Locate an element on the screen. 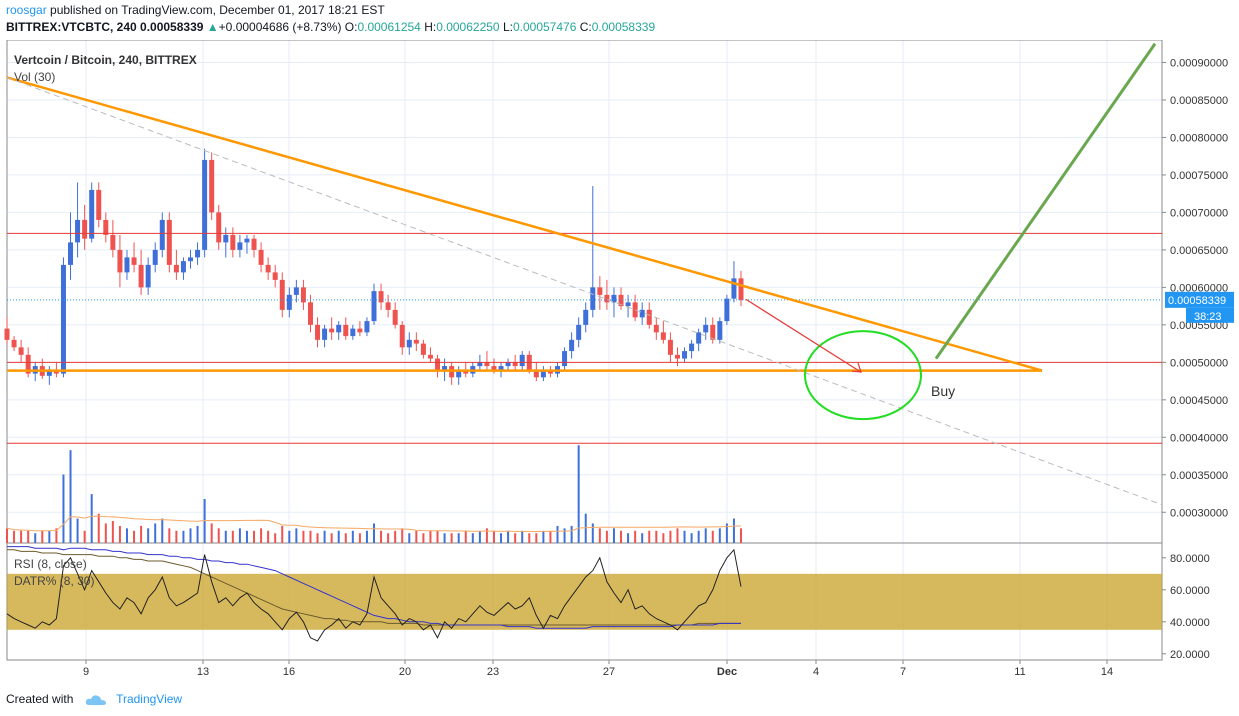  low-value: 0.00057476 is located at coordinates (544, 27).